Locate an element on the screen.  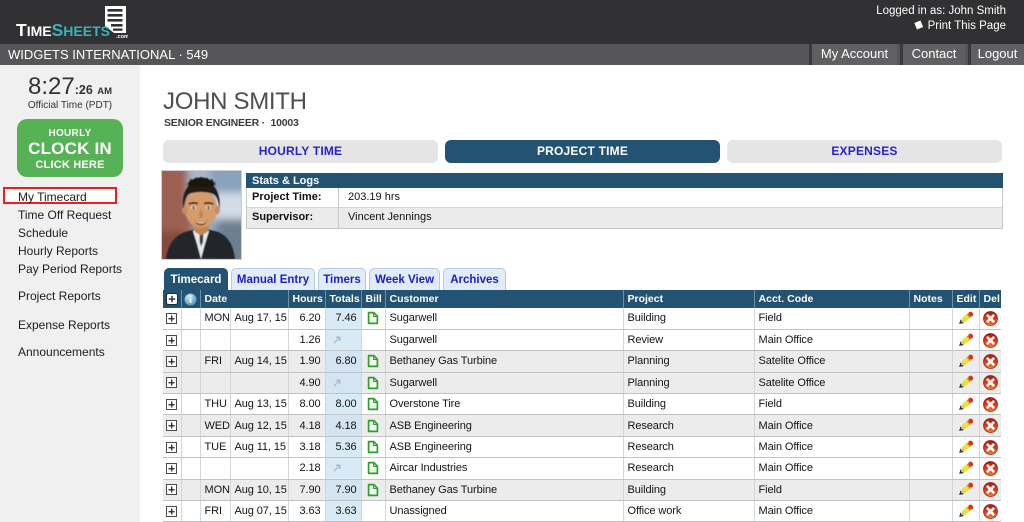
svg-text: .com is located at coordinates (122, 37).